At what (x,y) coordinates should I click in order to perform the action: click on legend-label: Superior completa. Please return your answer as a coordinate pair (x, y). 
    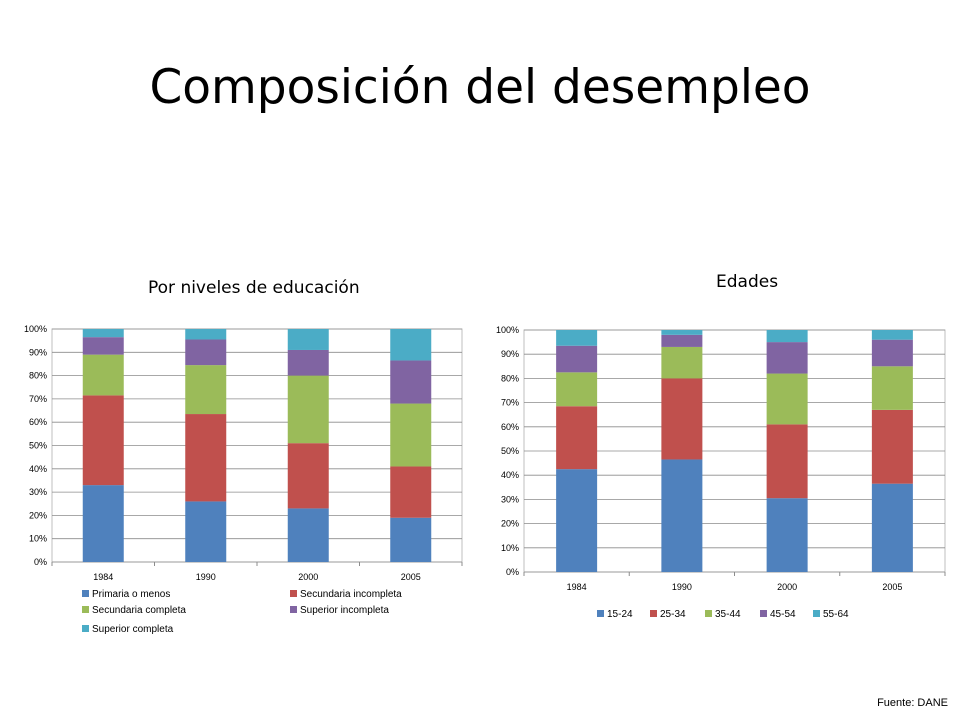
    Looking at the image, I should click on (133, 629).